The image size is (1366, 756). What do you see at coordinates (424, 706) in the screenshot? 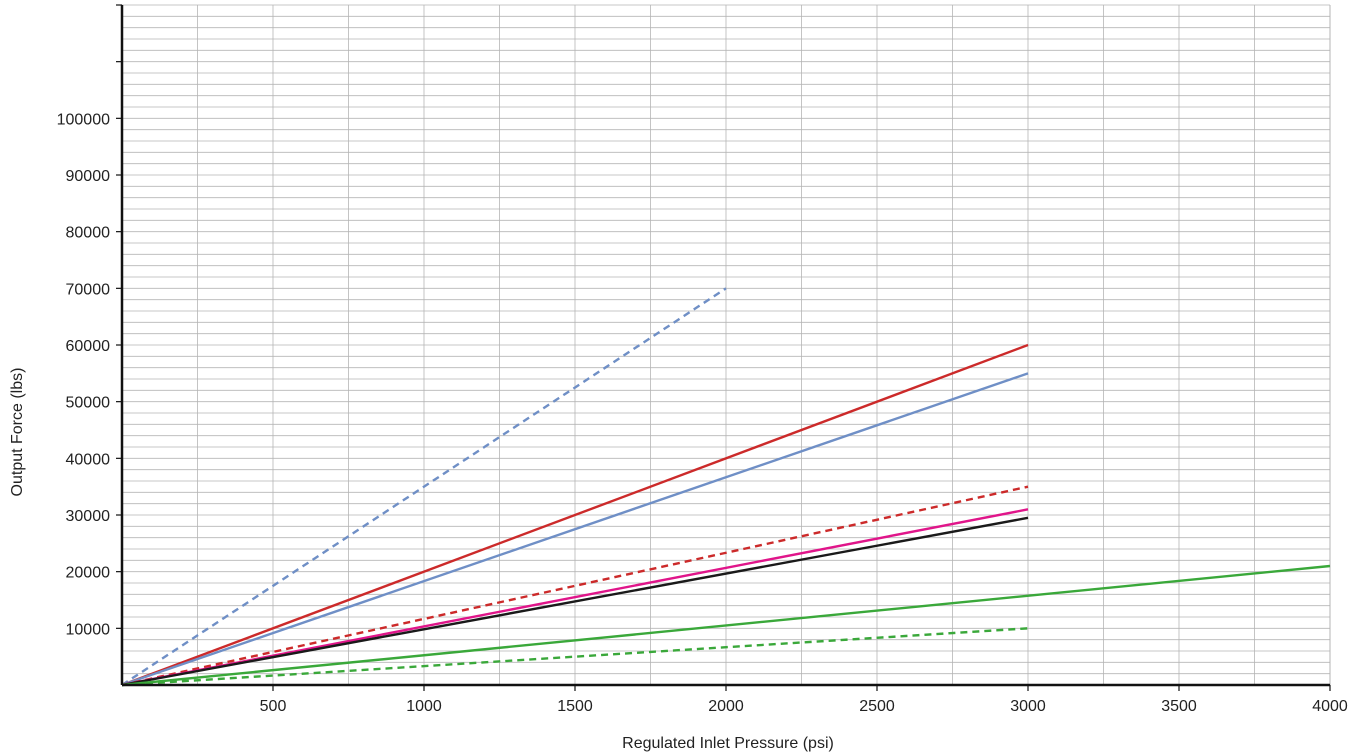
I see `x-tick-label: 1000` at bounding box center [424, 706].